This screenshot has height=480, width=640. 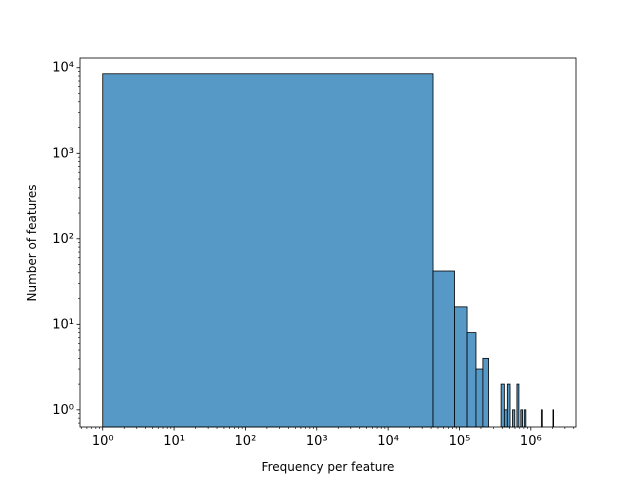 I want to click on x-tick-label: 10², so click(x=246, y=441).